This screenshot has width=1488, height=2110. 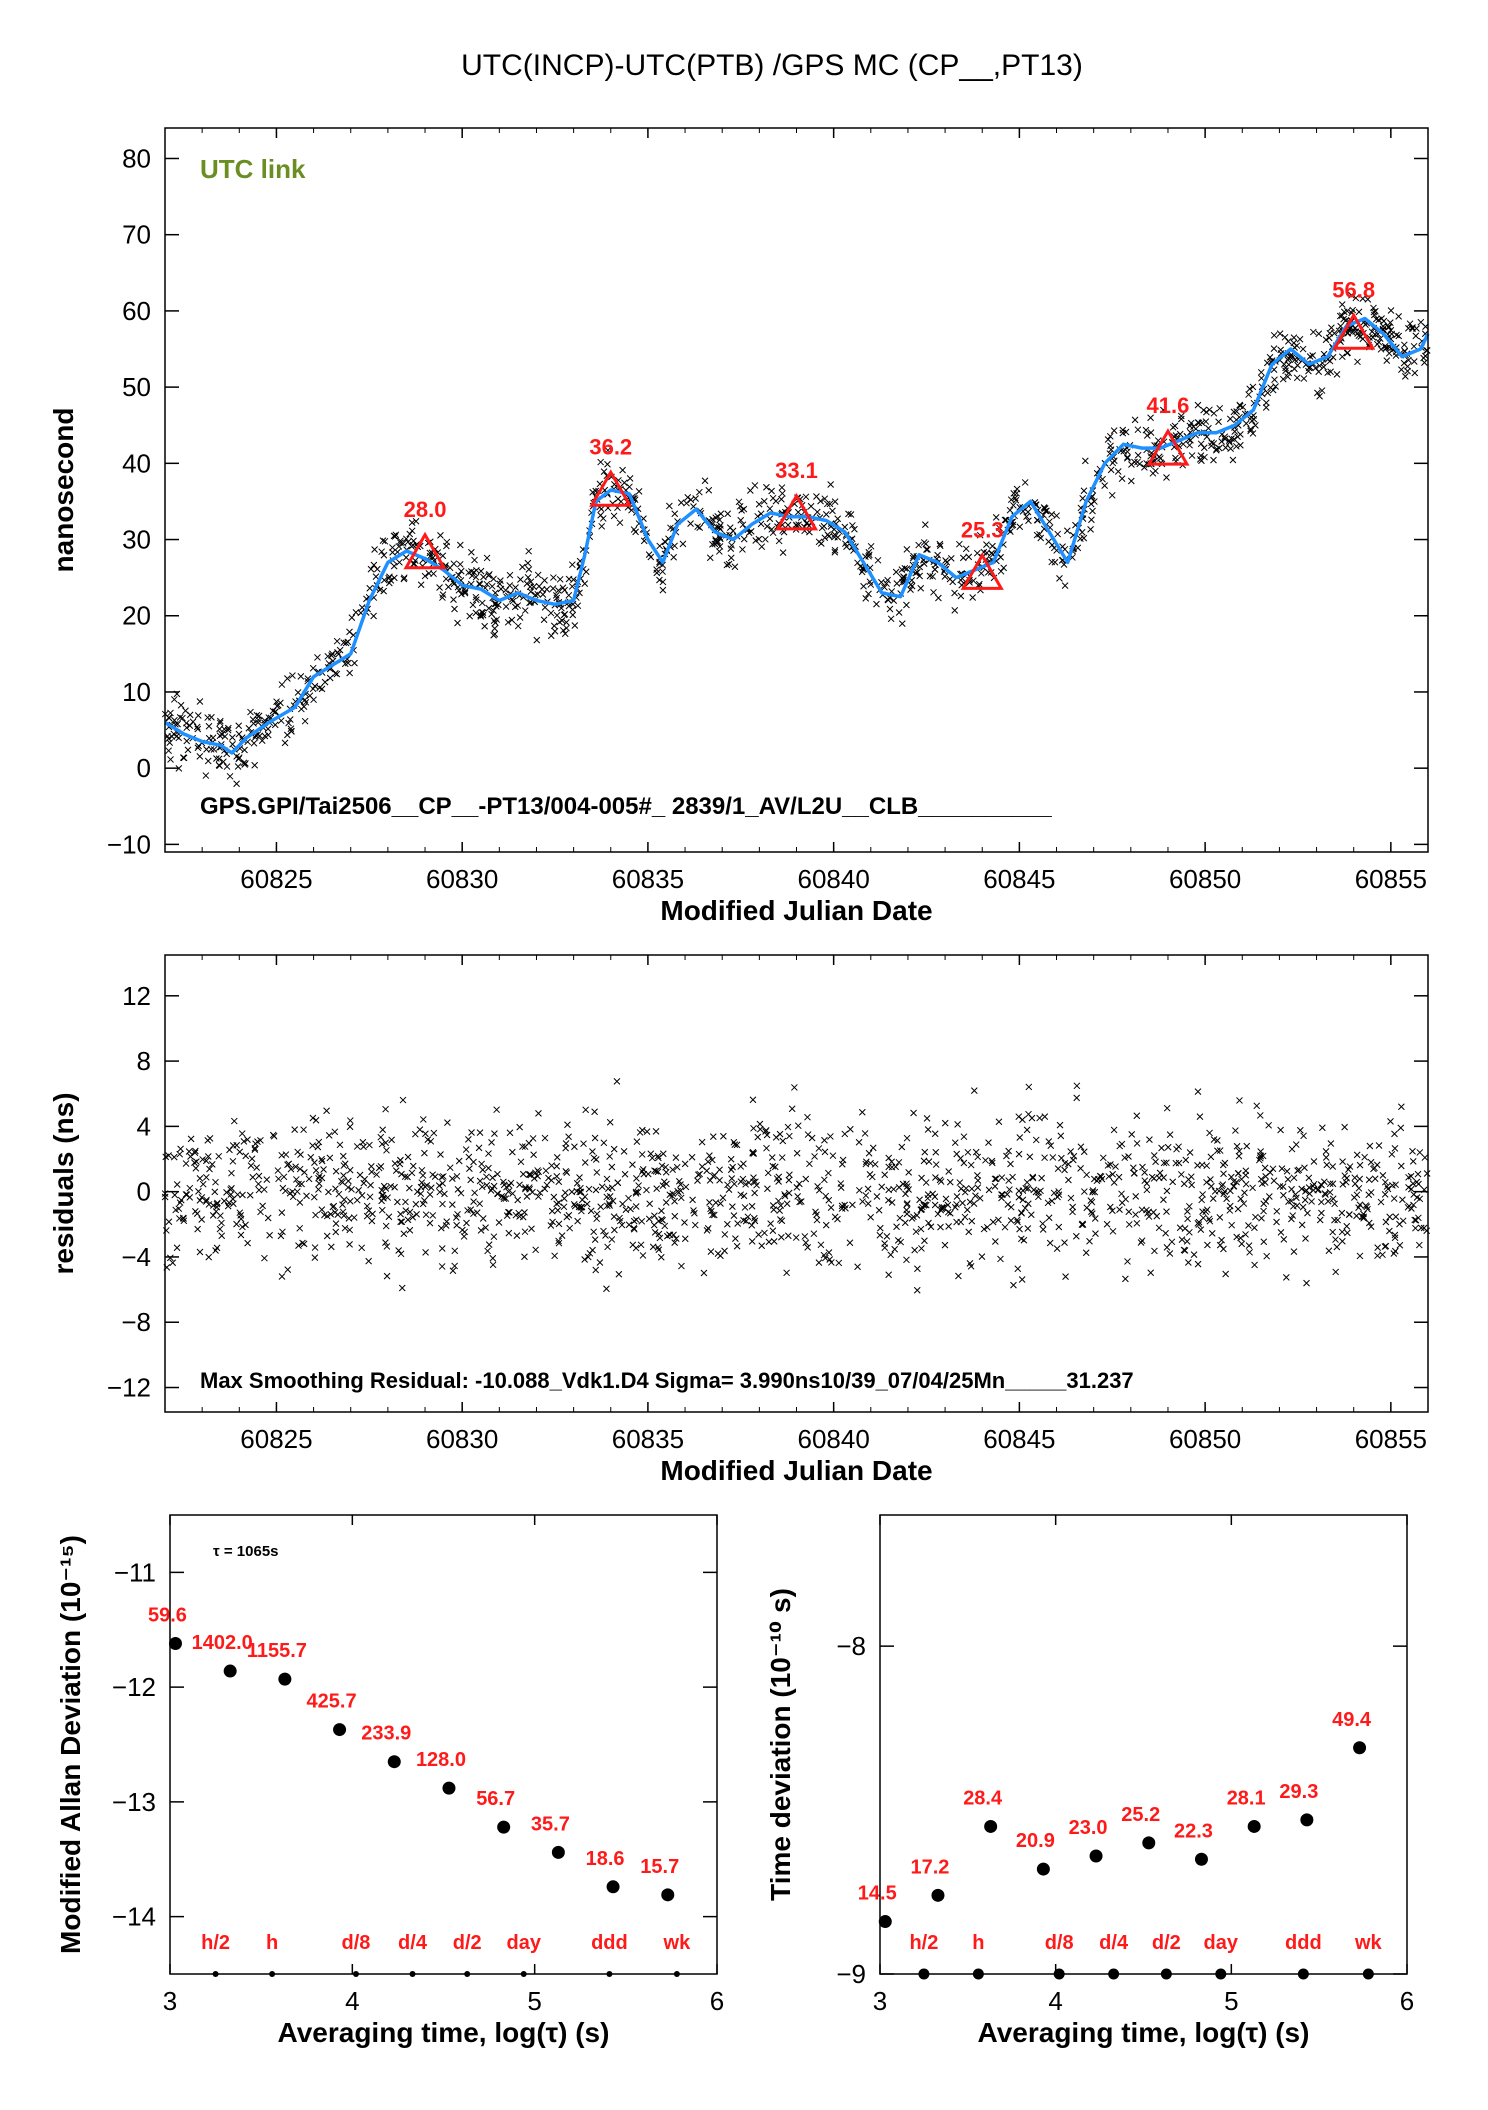 I want to click on tdev-data-point, so click(x=938, y=1895).